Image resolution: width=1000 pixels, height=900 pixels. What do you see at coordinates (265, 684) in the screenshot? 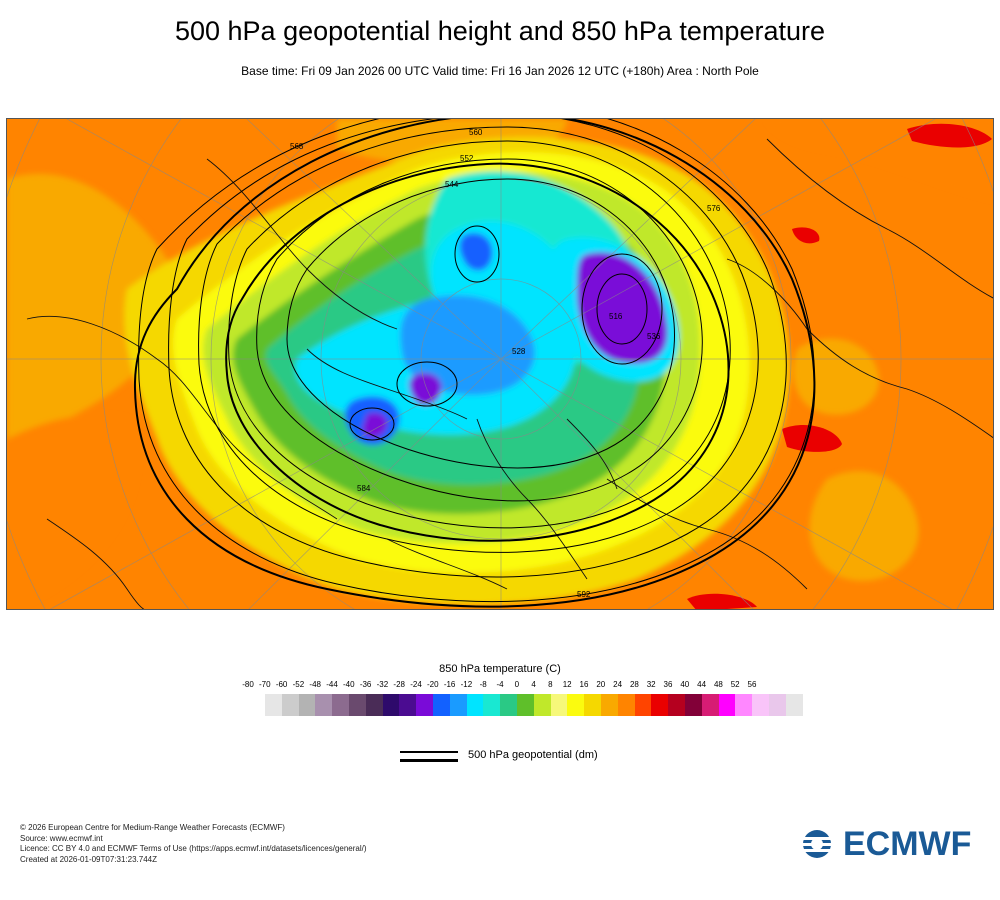
I see `colorbar-tick-label: -70` at bounding box center [265, 684].